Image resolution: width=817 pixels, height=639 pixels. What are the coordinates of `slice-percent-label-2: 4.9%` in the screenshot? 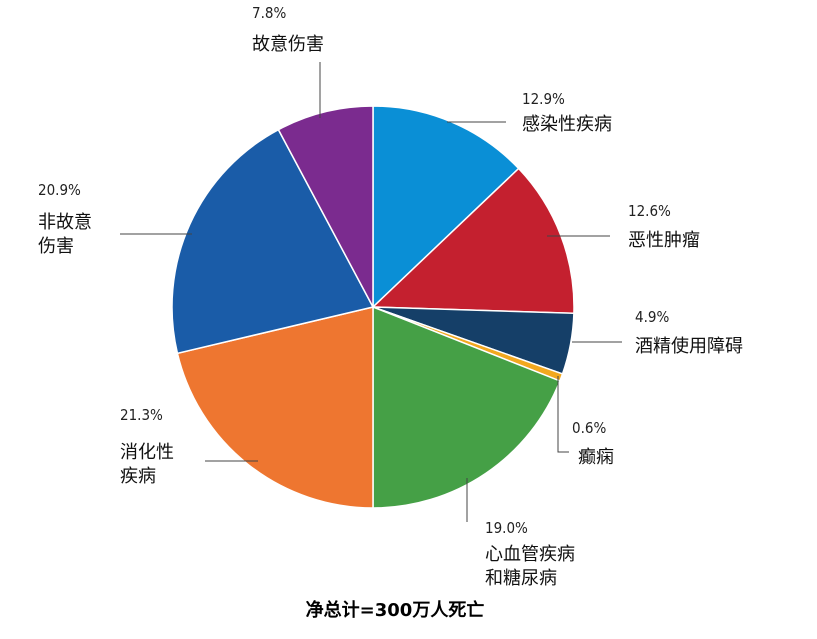 It's located at (652, 317).